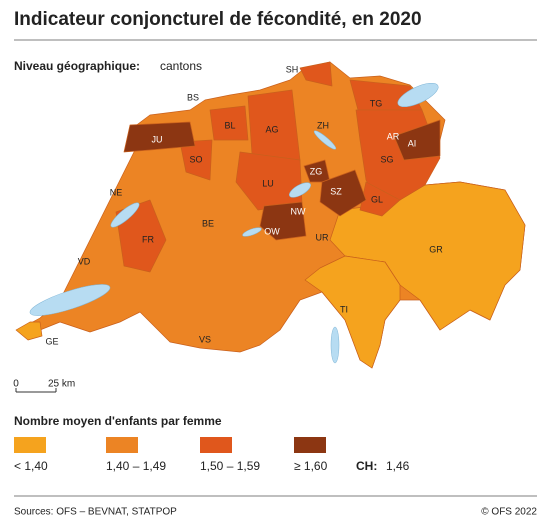  What do you see at coordinates (181, 66) in the screenshot?
I see `subtitle-value: cantons` at bounding box center [181, 66].